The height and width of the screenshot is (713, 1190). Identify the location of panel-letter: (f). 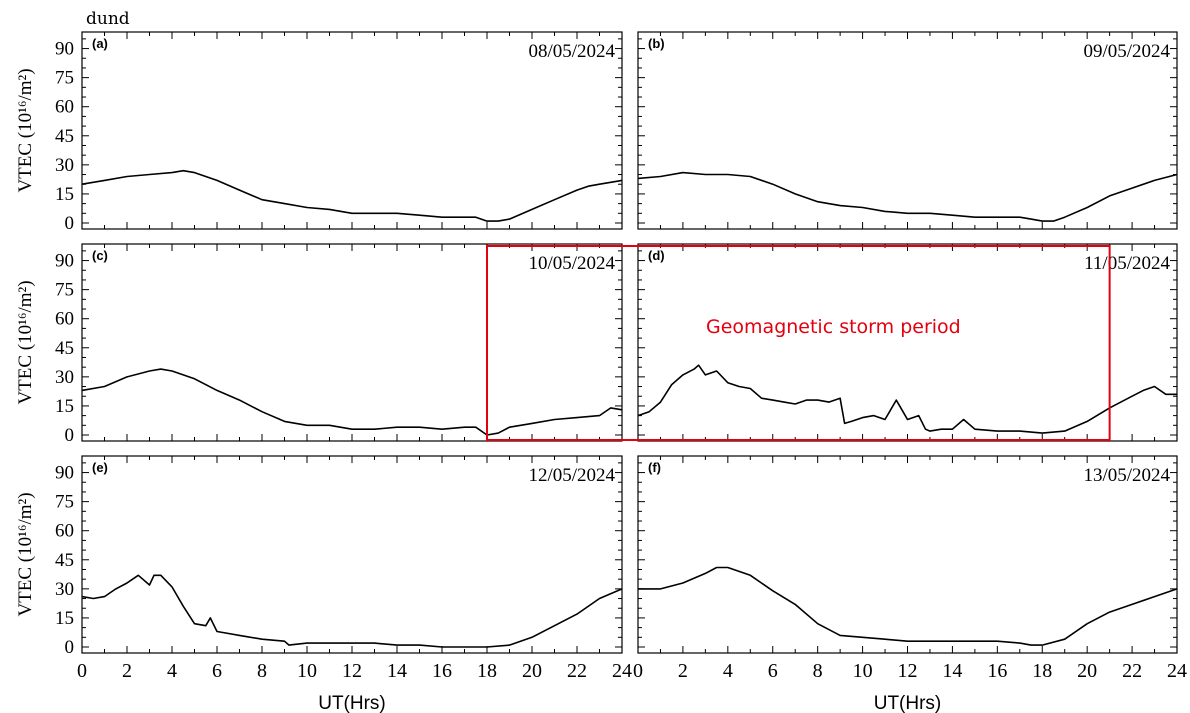
(654, 467).